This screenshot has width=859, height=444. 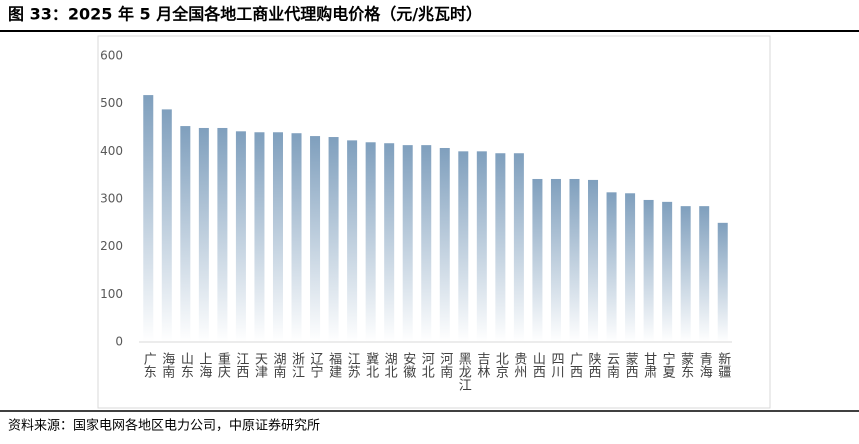 What do you see at coordinates (445, 365) in the screenshot?
I see `x-tick-label: 河南` at bounding box center [445, 365].